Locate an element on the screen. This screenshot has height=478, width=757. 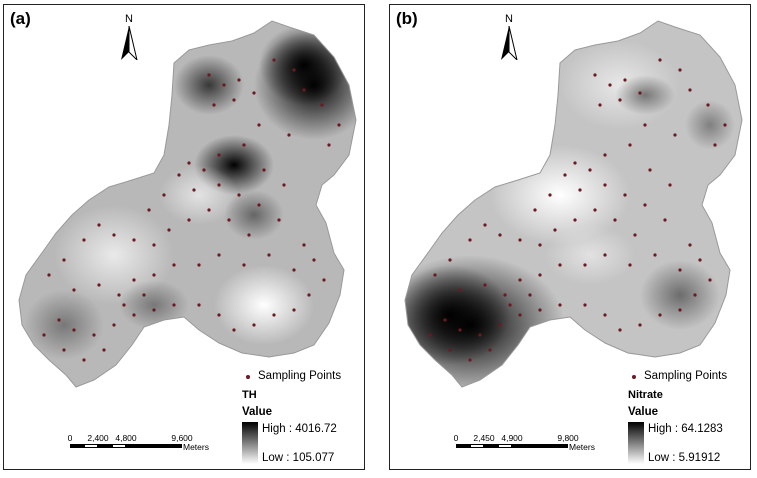
north-label: N is located at coordinates (129, 19).